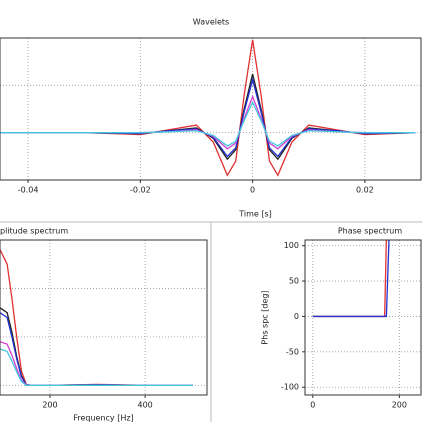  I want to click on chart-title: Wavelets, so click(211, 22).